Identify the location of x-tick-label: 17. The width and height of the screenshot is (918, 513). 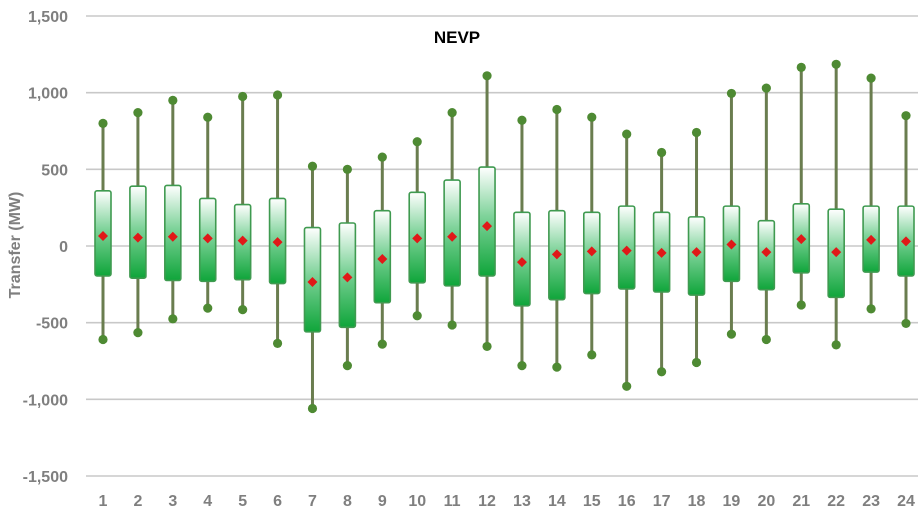
(662, 501).